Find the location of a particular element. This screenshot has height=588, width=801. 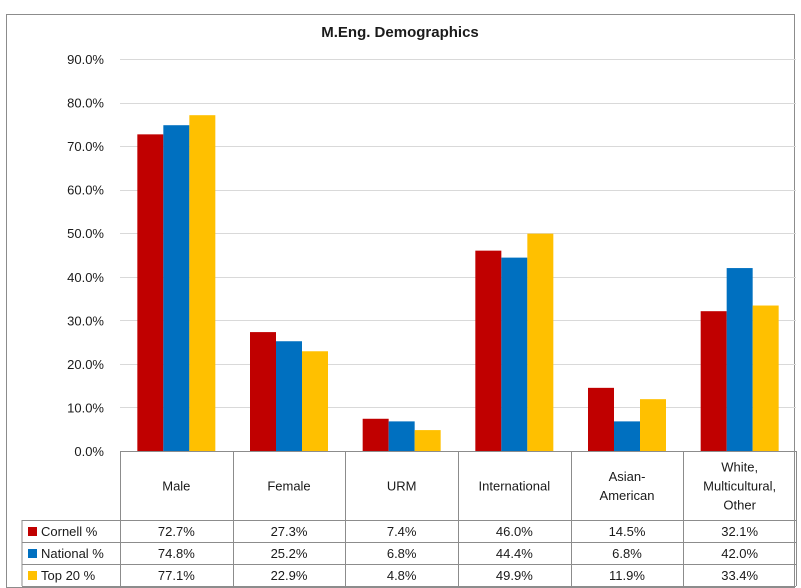

data-label: 33.4% is located at coordinates (739, 575).